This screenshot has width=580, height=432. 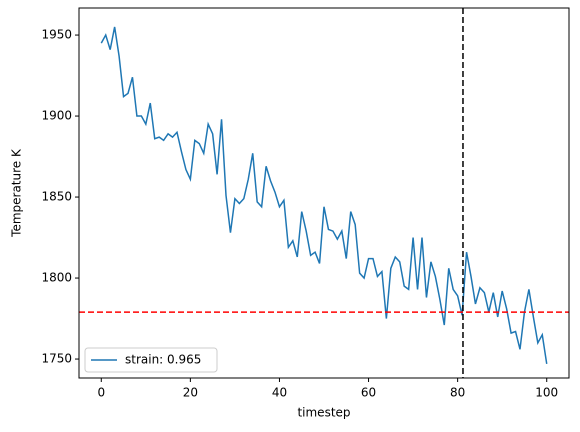 I want to click on x-tick-label: 80, so click(x=457, y=393).